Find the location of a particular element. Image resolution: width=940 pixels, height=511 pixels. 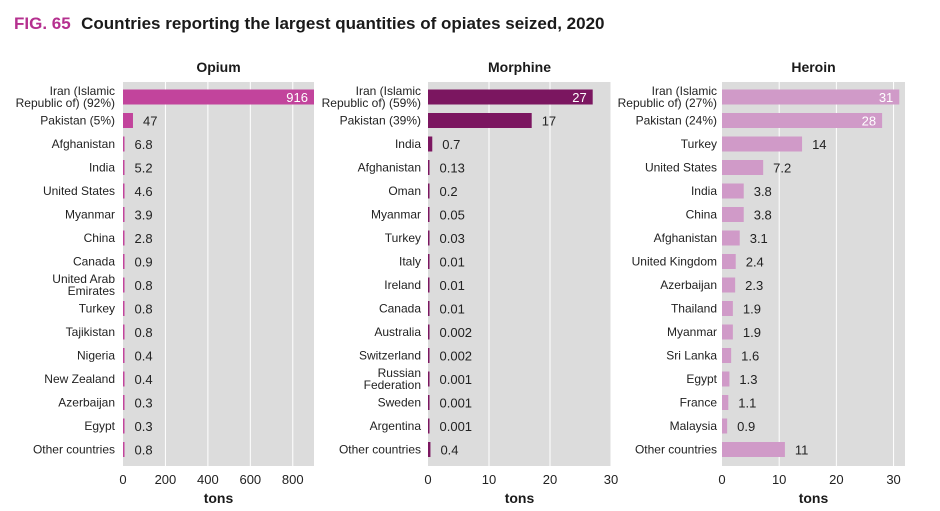

morphine-category-label: Other countries is located at coordinates (380, 450).